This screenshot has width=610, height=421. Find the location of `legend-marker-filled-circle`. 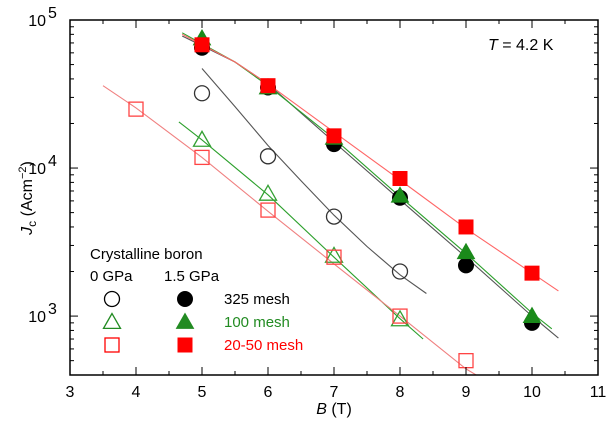

legend-marker-filled-circle is located at coordinates (185, 299).